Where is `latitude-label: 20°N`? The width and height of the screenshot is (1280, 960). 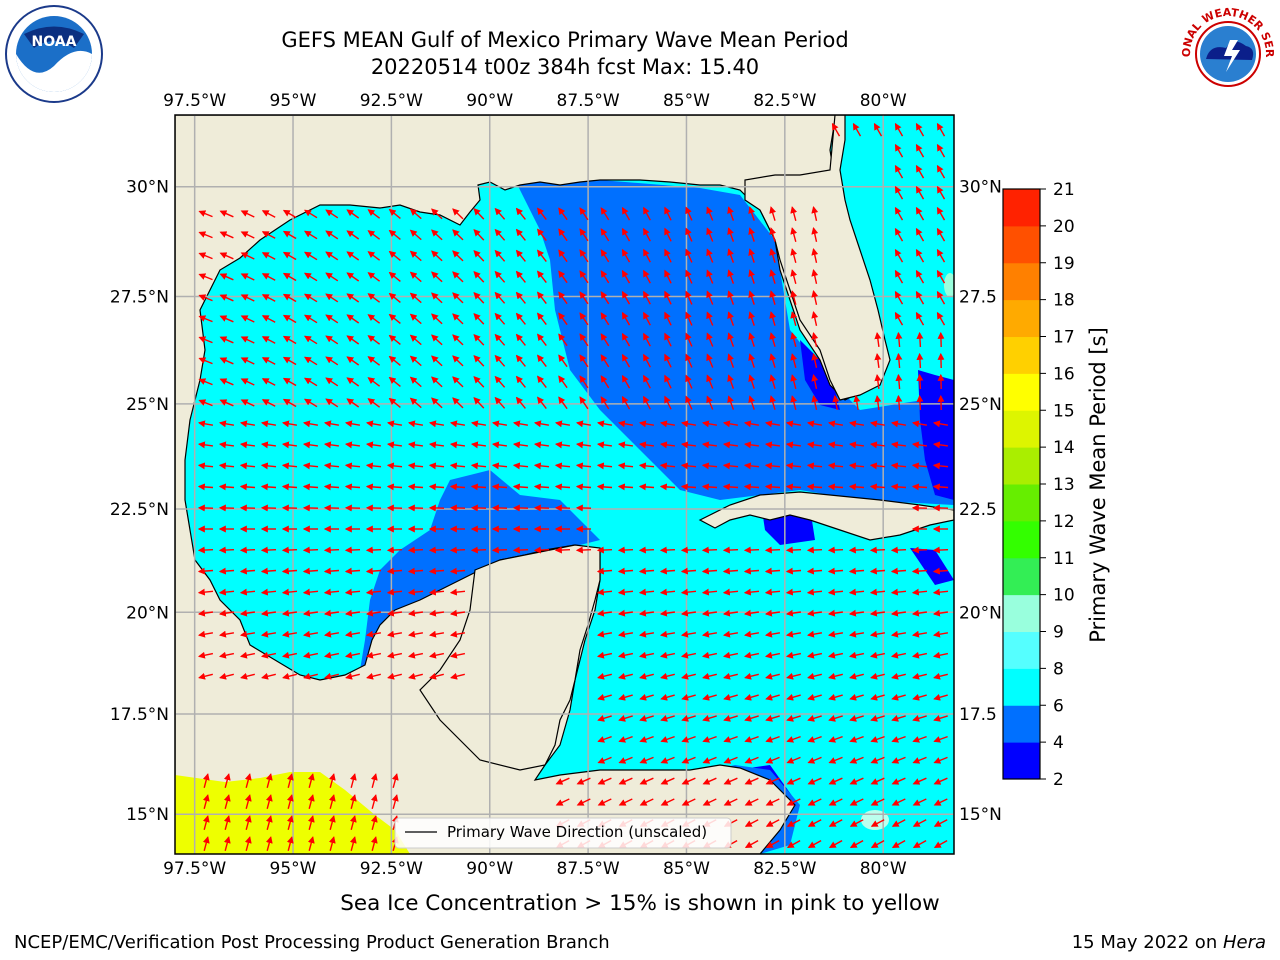 latitude-label: 20°N is located at coordinates (980, 613).